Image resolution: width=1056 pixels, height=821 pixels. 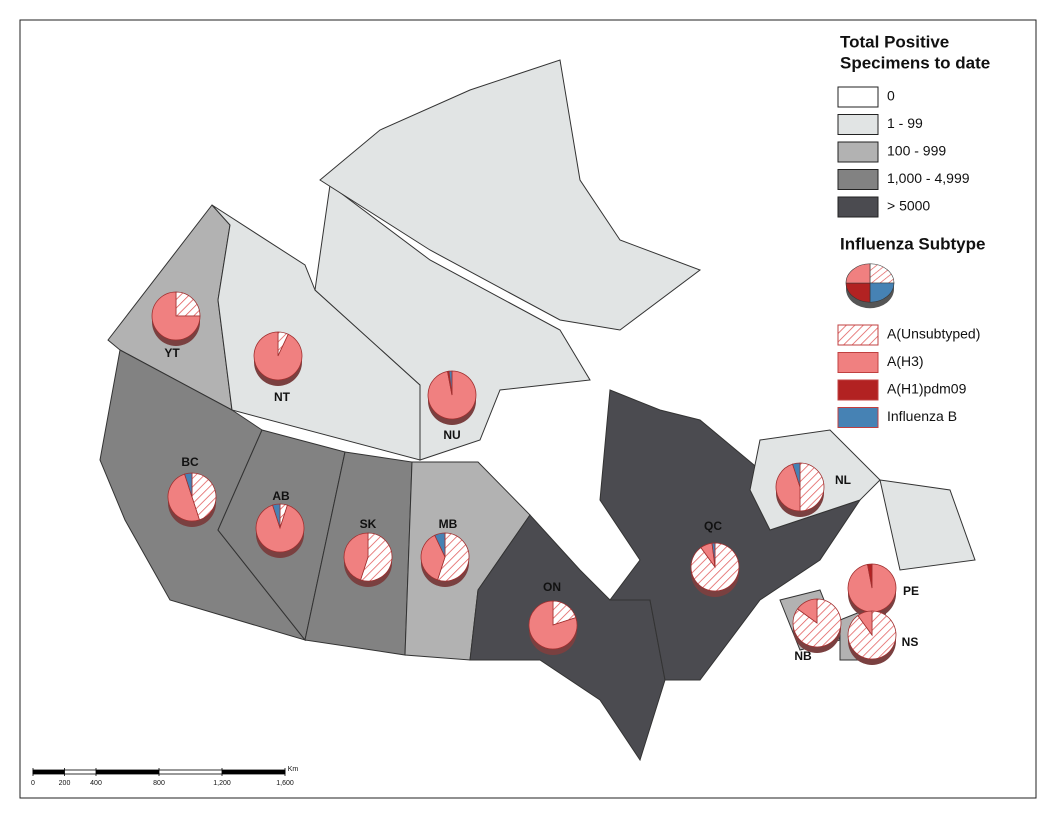 What do you see at coordinates (96, 783) in the screenshot?
I see `scale-label: 400` at bounding box center [96, 783].